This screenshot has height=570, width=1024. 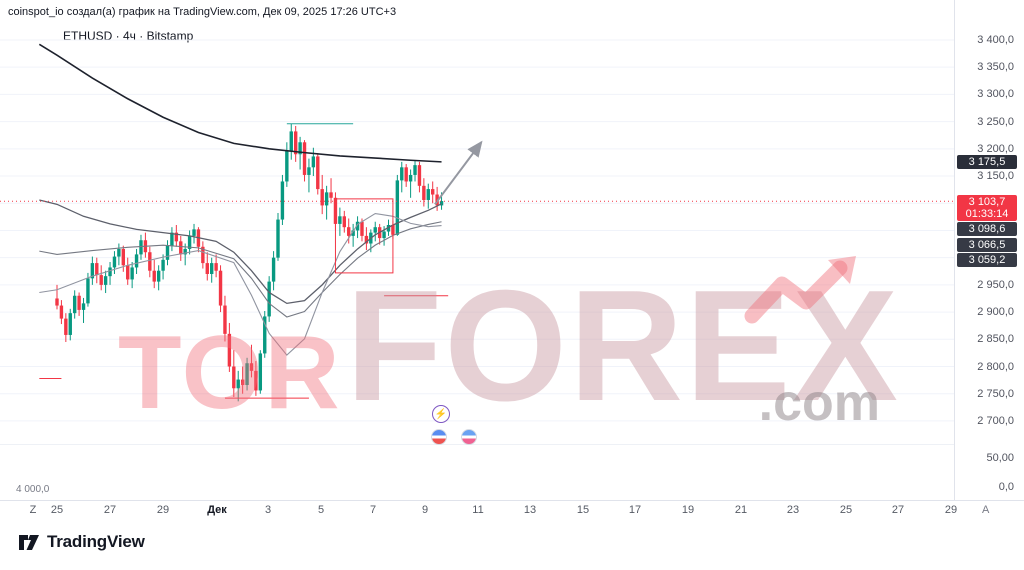 What do you see at coordinates (995, 420) in the screenshot?
I see `price-tick: 2 700,0` at bounding box center [995, 420].